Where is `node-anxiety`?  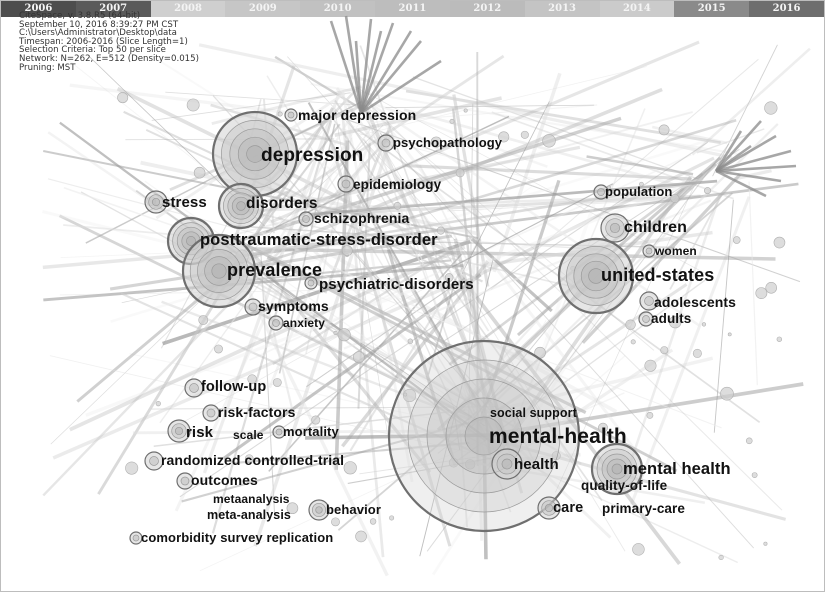 node-anxiety is located at coordinates (276, 323).